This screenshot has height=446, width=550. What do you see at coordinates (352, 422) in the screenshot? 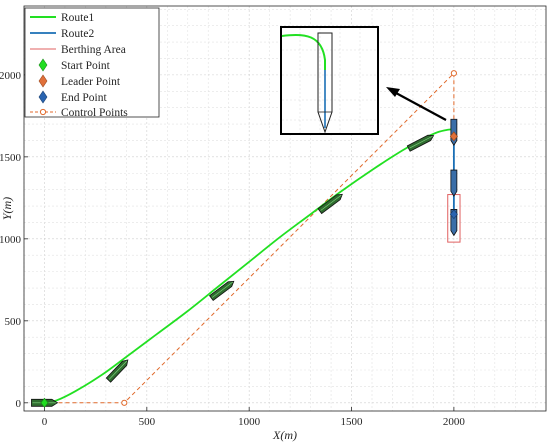
I see `x-tick-label: 1500` at bounding box center [352, 422].